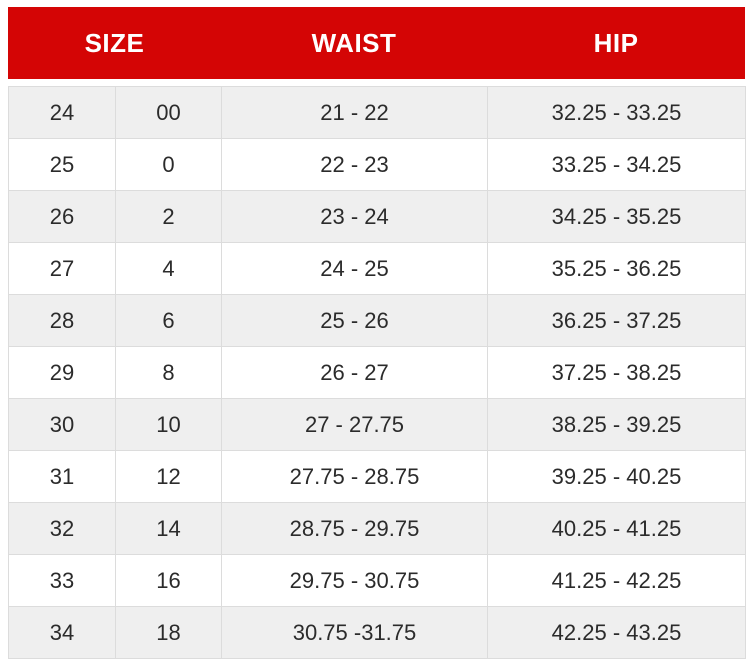 This screenshot has width=752, height=665. I want to click on cell-waist: 27 - 27.75, so click(354, 424).